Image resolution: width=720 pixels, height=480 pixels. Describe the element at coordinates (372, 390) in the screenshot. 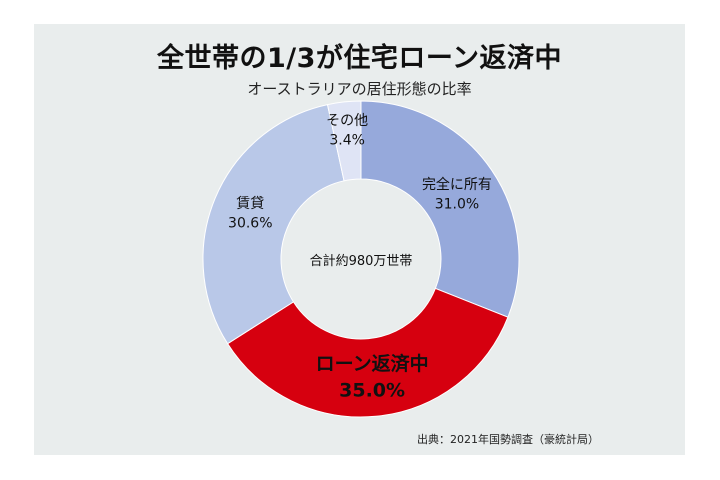

I see `slice-value-1: 35.0%` at that location.